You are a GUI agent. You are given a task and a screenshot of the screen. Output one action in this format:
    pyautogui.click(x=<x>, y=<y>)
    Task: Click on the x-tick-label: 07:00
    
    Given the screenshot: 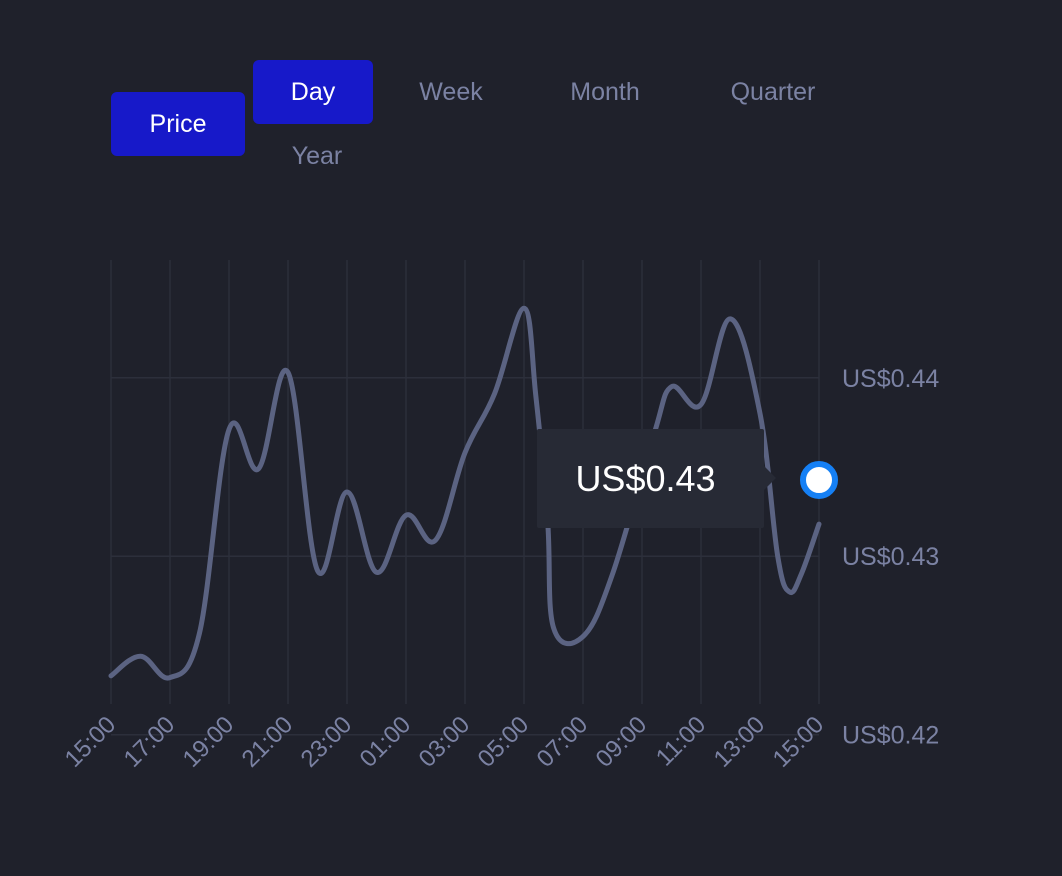 What is the action you would take?
    pyautogui.click(x=563, y=742)
    